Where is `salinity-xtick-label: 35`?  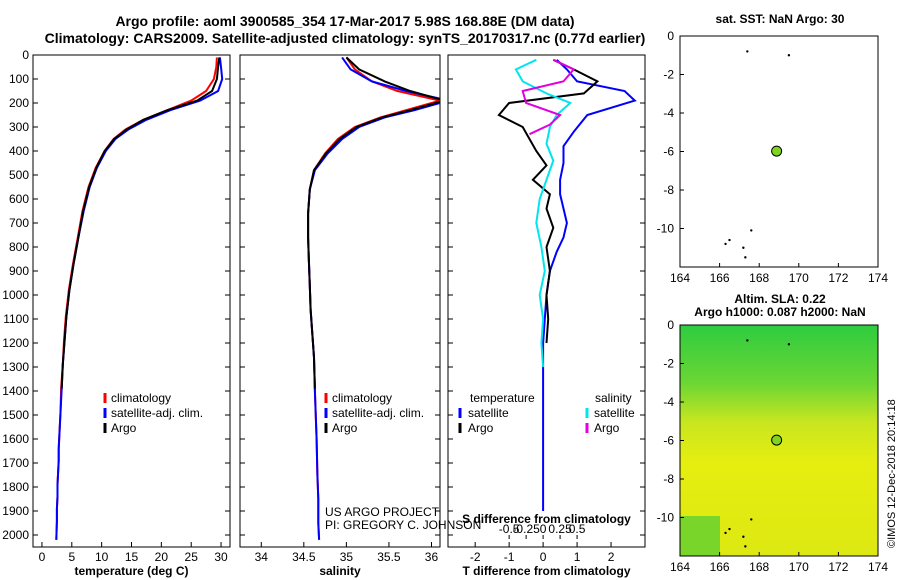
salinity-xtick-label: 35 is located at coordinates (347, 557).